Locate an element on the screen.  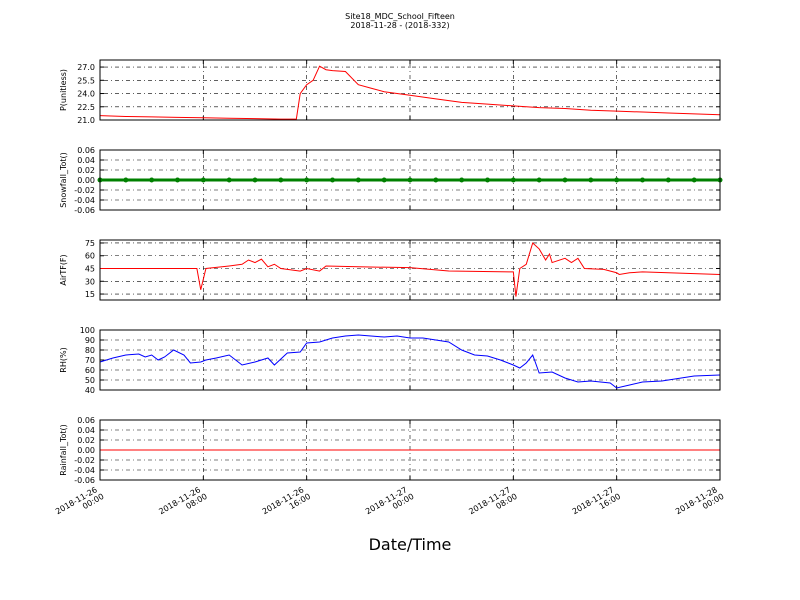
x-tick-label: 2018-11-27 08:00 is located at coordinates (492, 504).